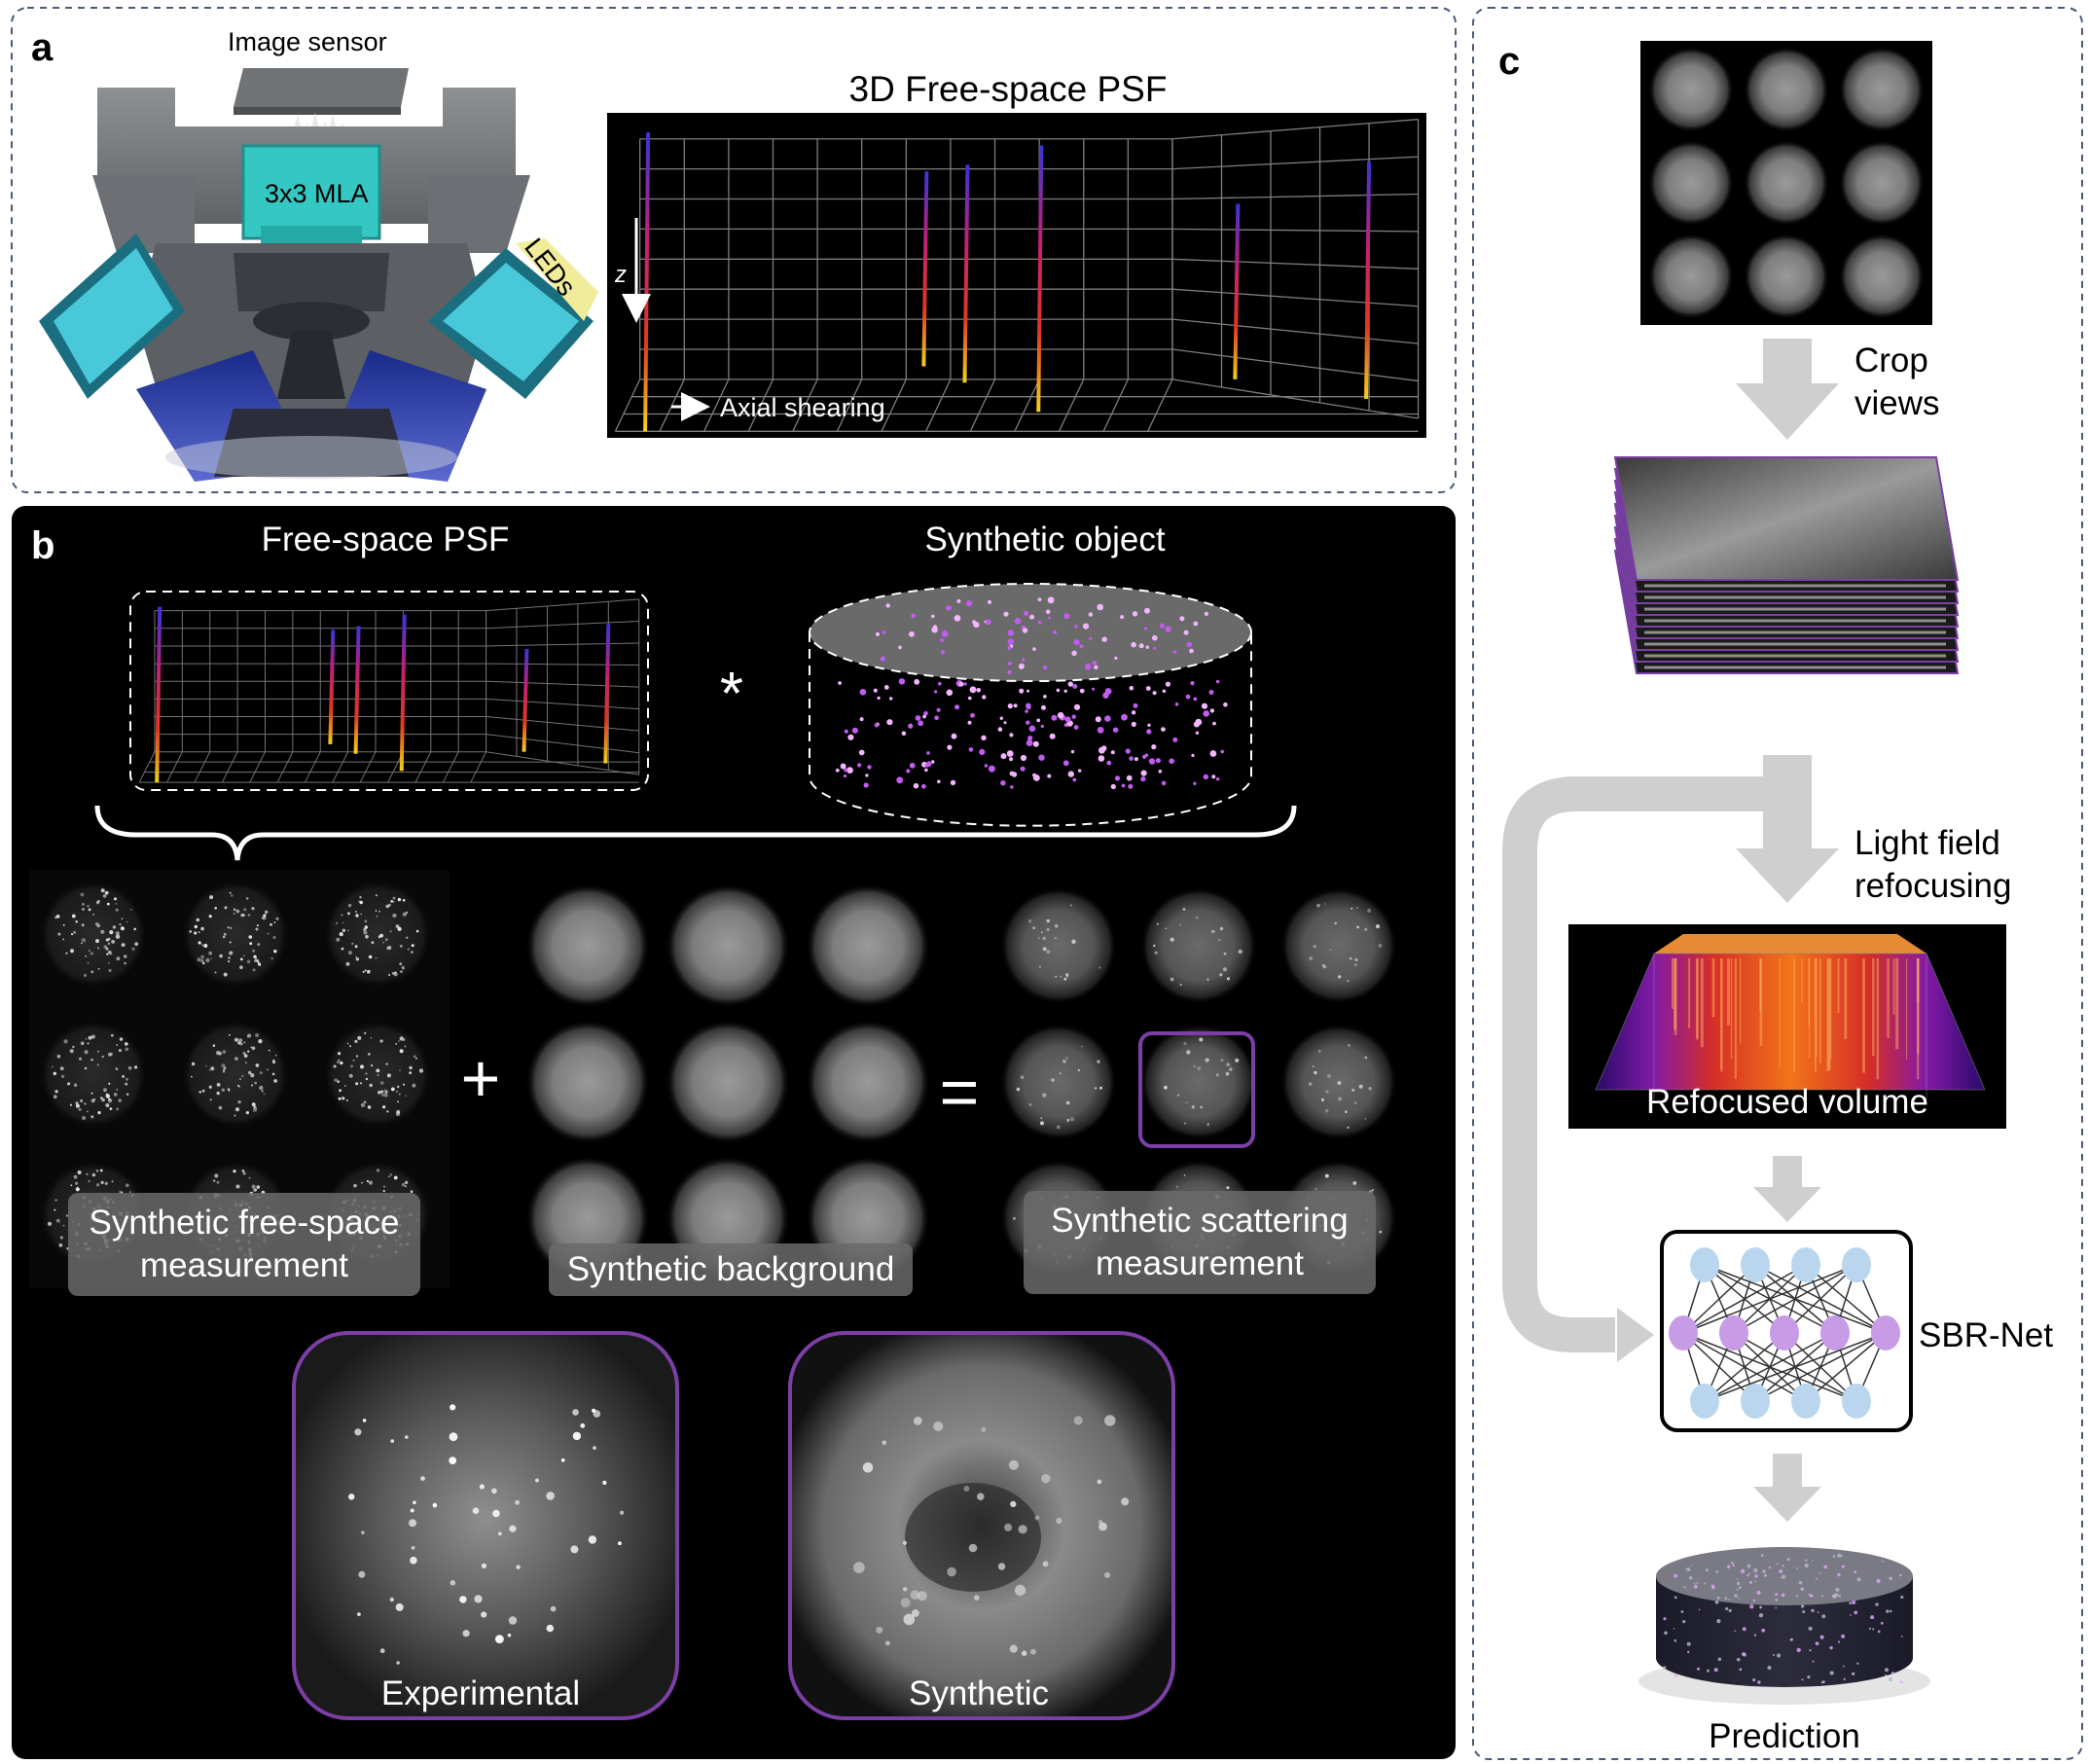 The image size is (2088, 1764). I want to click on crop-views-line2: views, so click(1897, 403).